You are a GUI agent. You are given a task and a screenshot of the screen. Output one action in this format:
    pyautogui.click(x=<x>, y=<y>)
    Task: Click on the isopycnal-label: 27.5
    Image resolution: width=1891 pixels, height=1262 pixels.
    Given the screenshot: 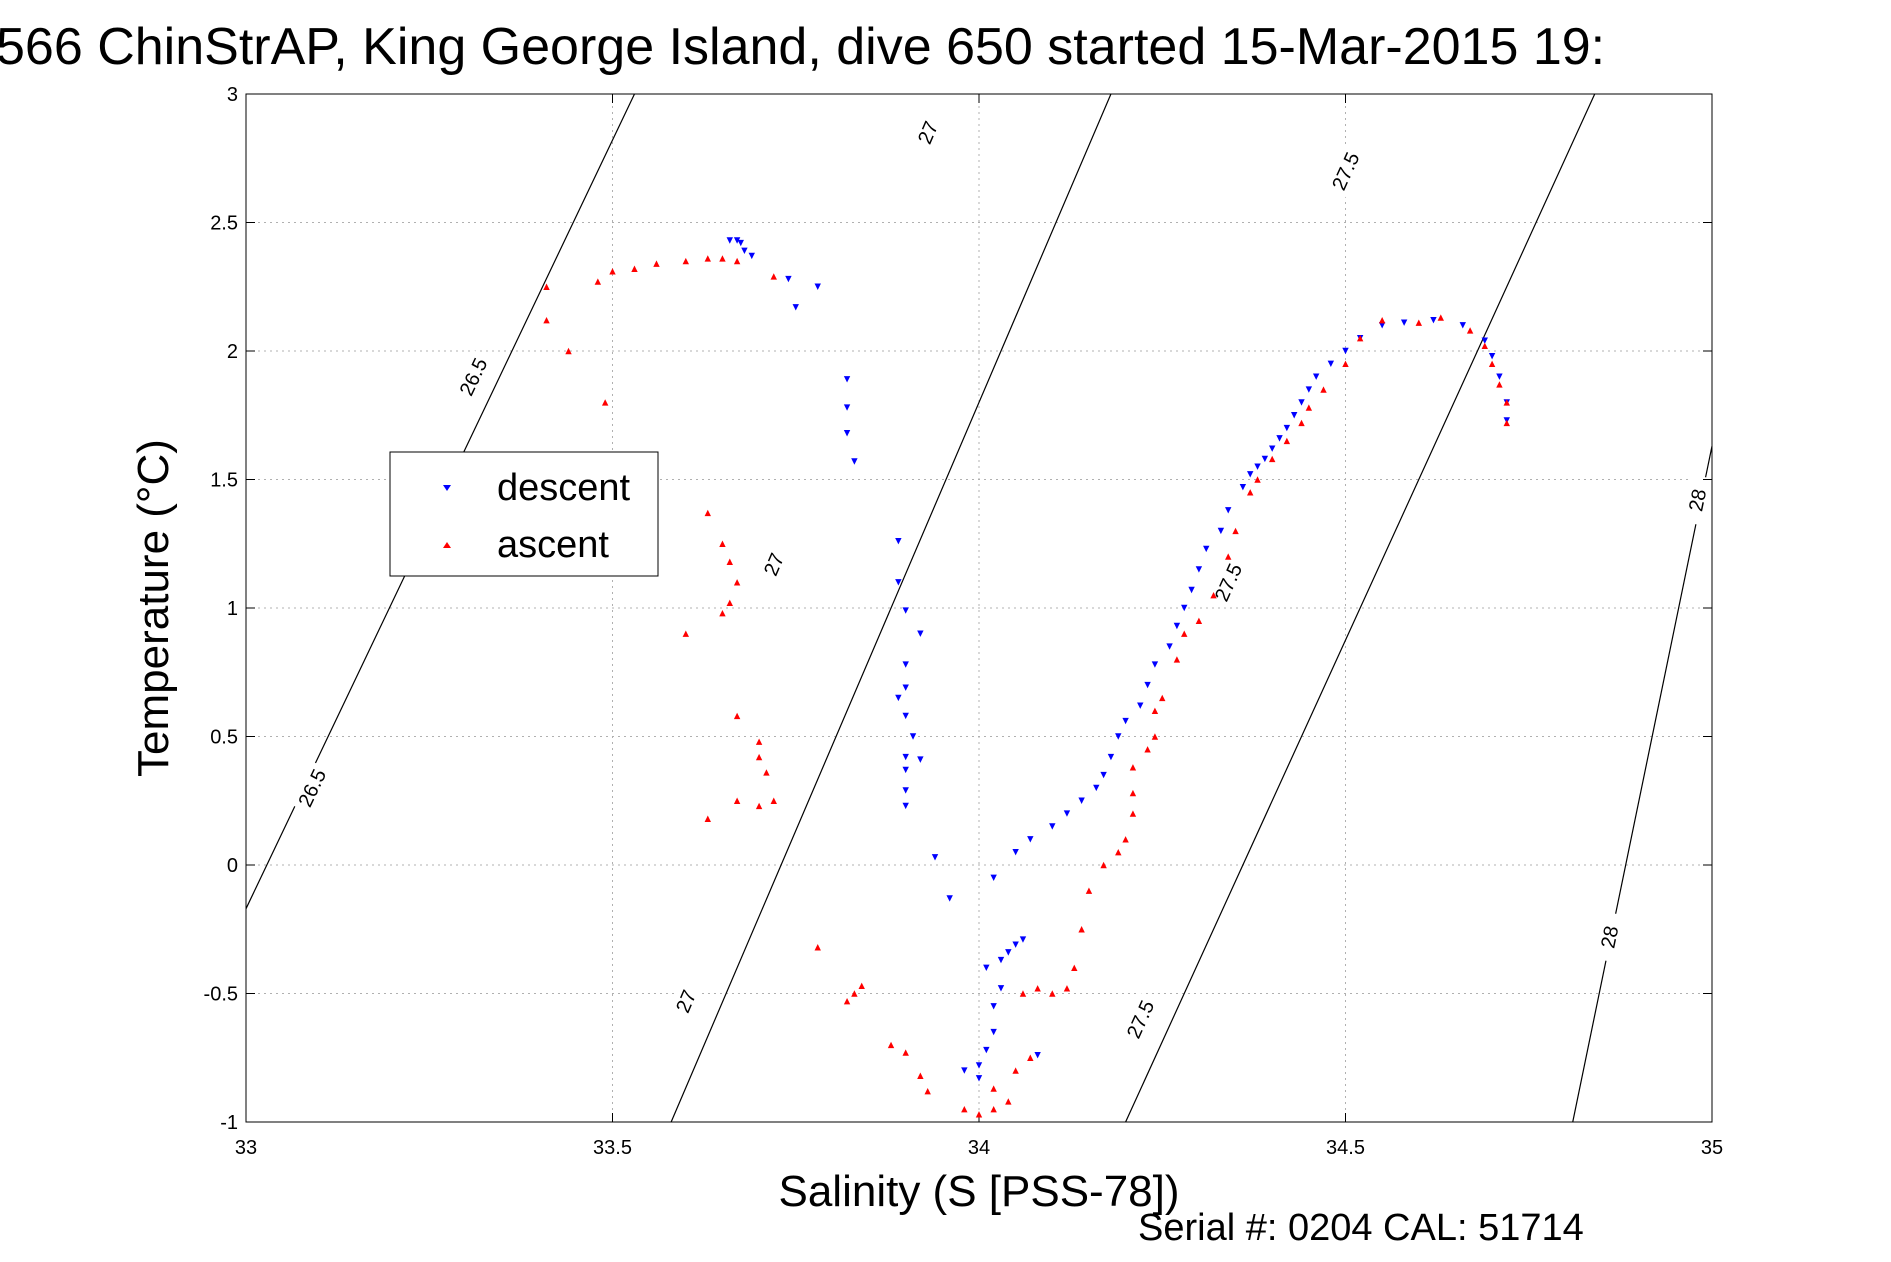 What is the action you would take?
    pyautogui.click(x=1141, y=1019)
    